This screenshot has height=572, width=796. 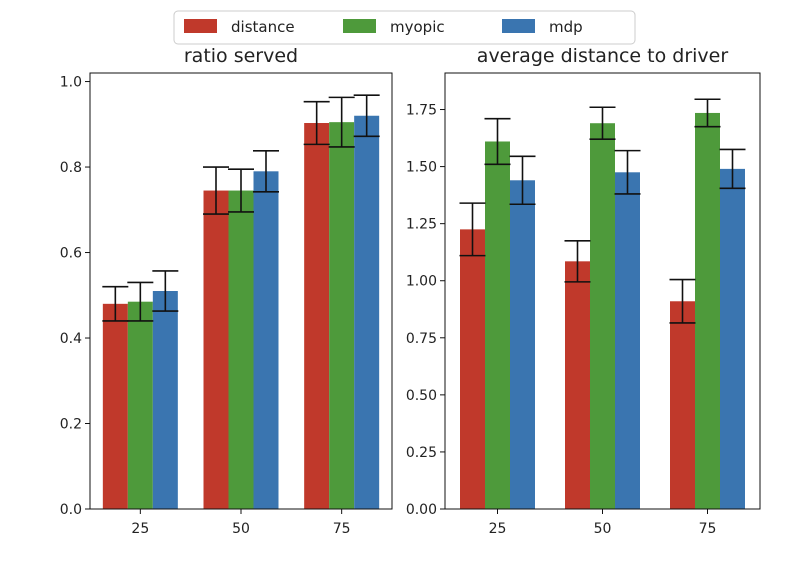 I want to click on y-tick-label: 1.50, so click(x=421, y=168).